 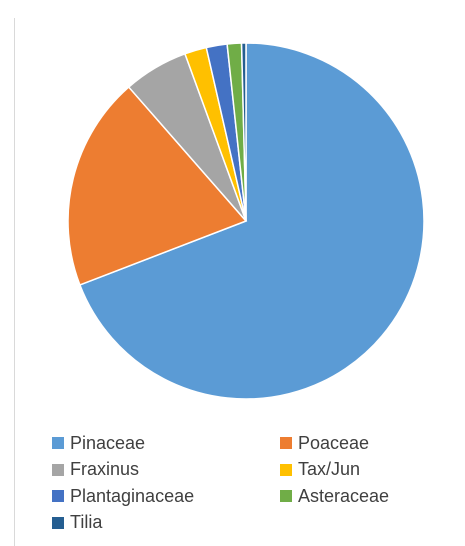 I want to click on pie-slice-poaceae, so click(x=157, y=185).